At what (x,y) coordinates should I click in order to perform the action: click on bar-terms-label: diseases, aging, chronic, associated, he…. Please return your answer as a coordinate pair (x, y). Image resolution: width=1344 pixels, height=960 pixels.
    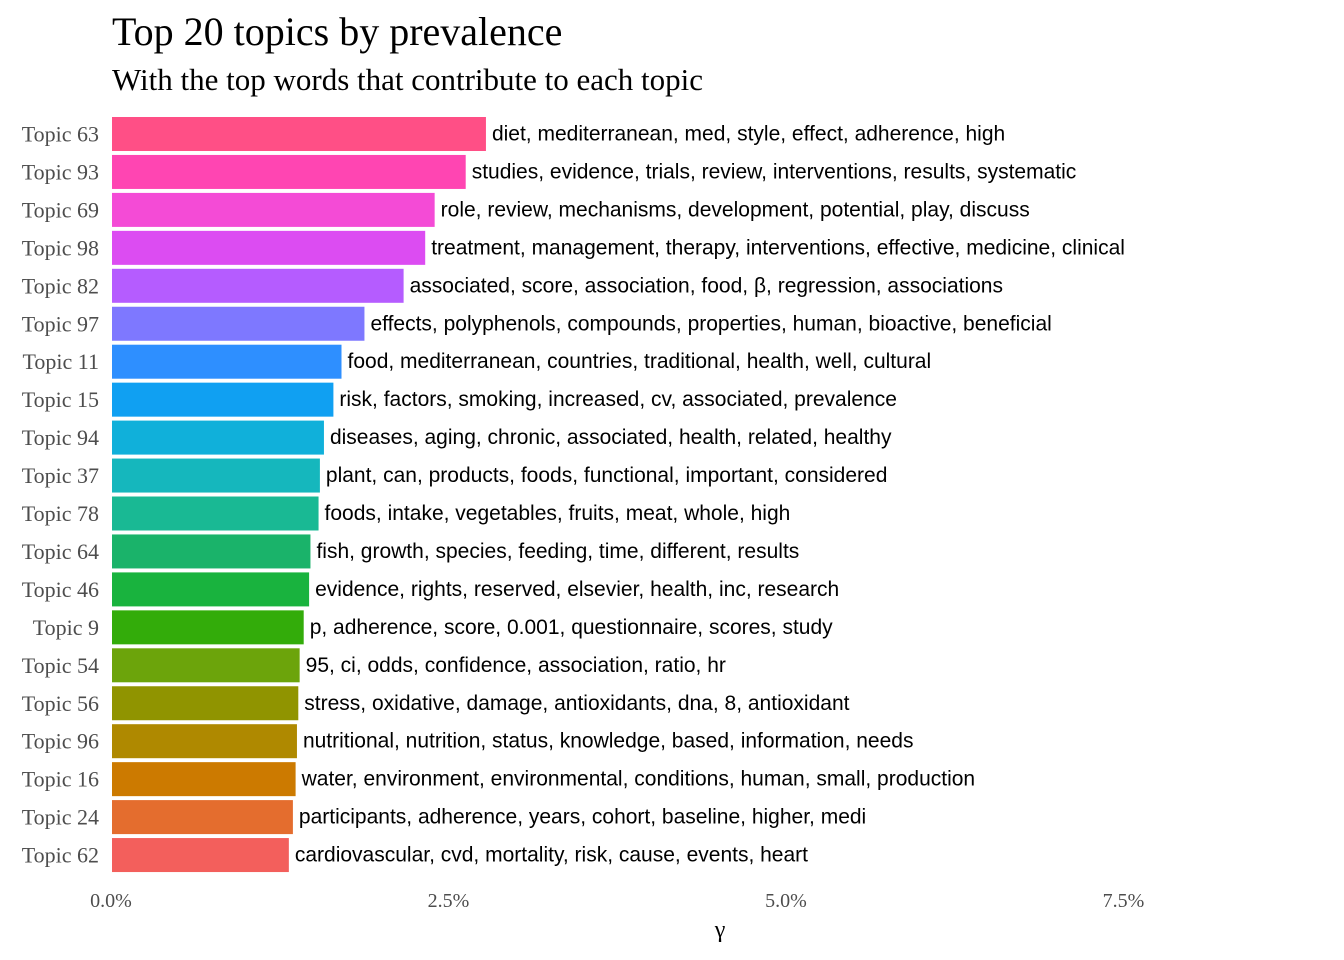
    Looking at the image, I should click on (611, 437).